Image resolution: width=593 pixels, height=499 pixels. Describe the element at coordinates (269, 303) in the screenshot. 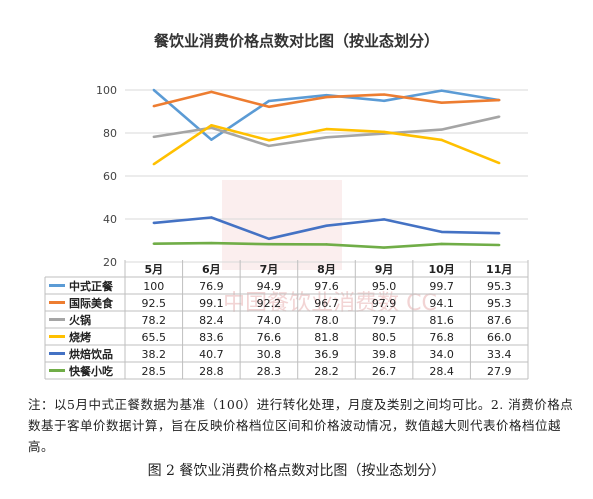

I see `table-cell-value: 92.2` at that location.